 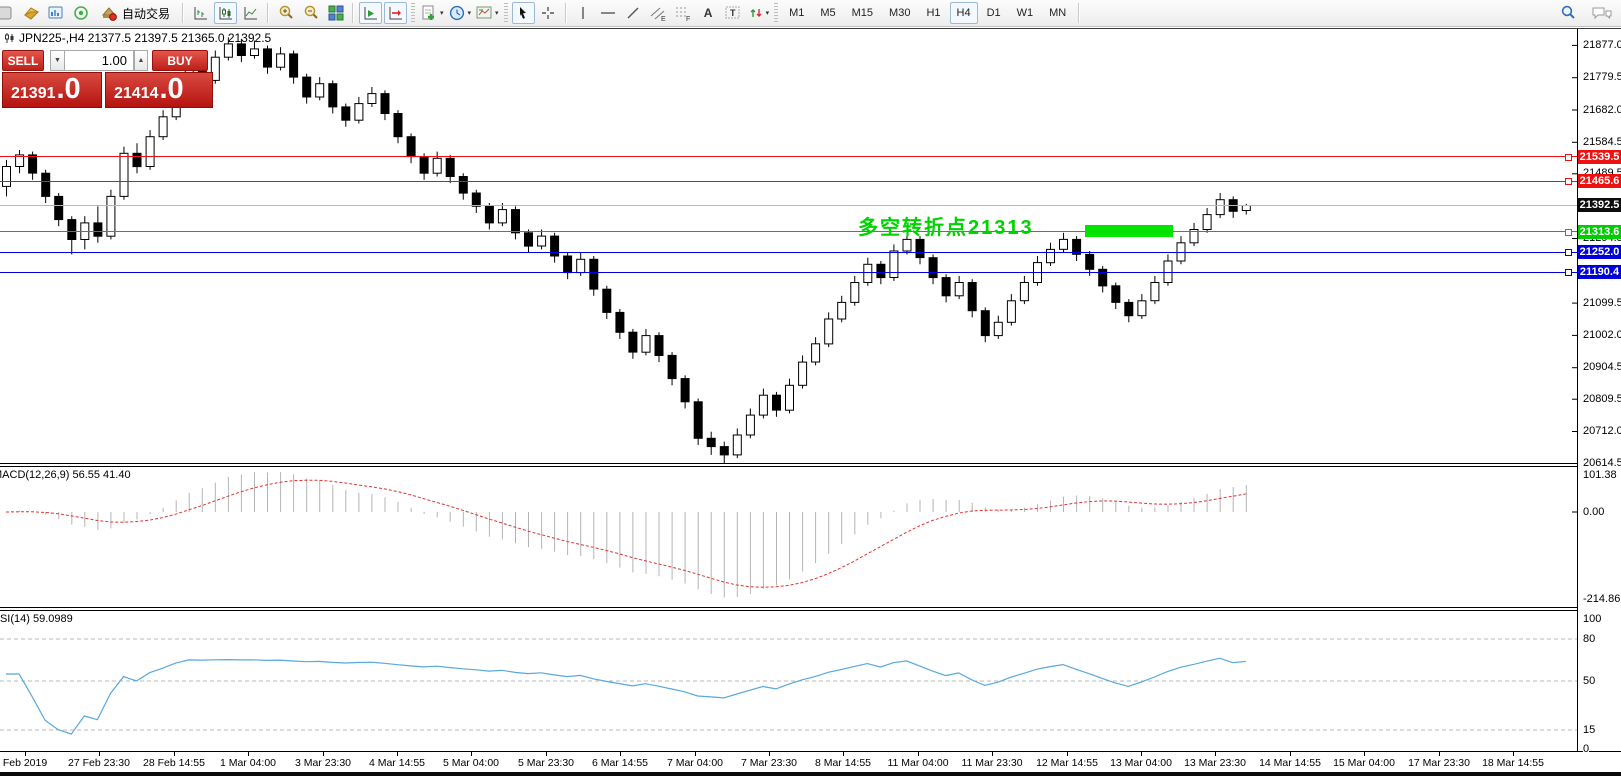 What do you see at coordinates (1585, 13) in the screenshot?
I see `toolbar-right-group` at bounding box center [1585, 13].